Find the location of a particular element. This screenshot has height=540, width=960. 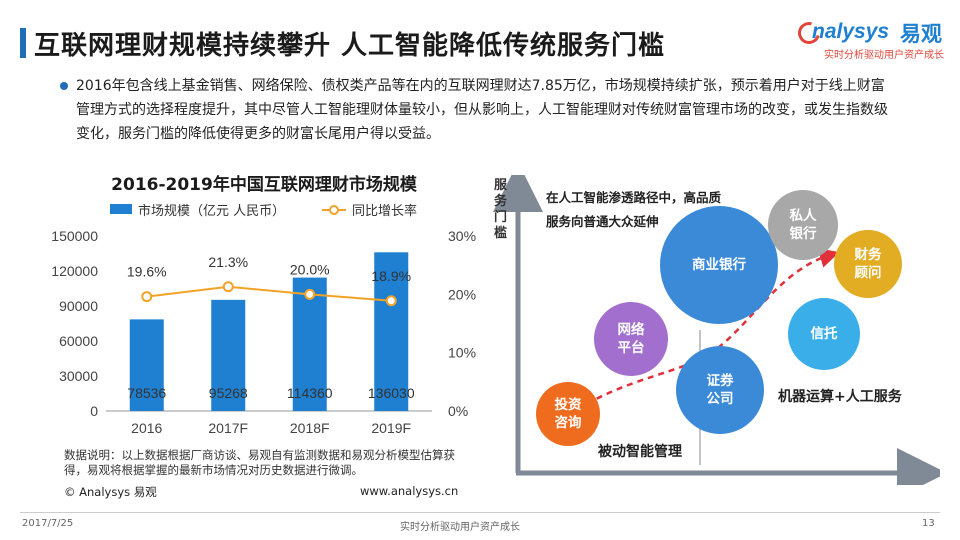

y-left-tick-label: 150000 is located at coordinates (74, 236).